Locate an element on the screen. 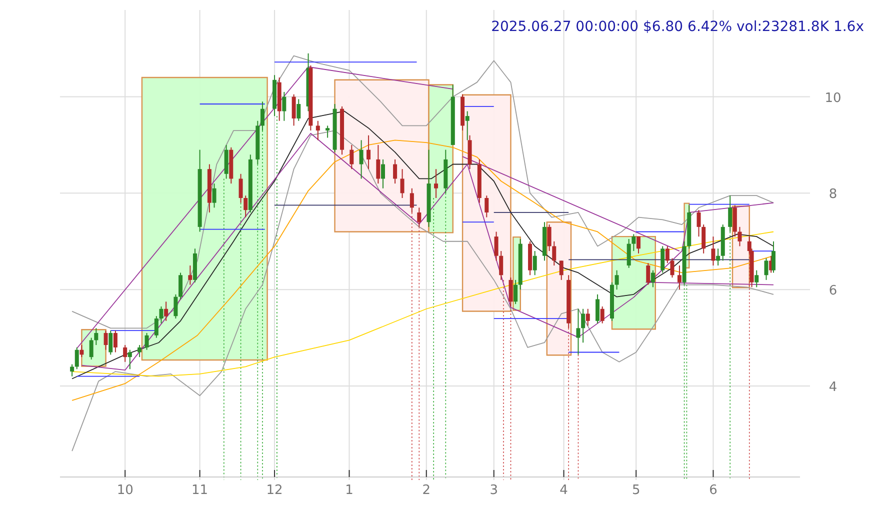 This screenshot has height=505, width=874. x-tick-label: 4 is located at coordinates (564, 490).